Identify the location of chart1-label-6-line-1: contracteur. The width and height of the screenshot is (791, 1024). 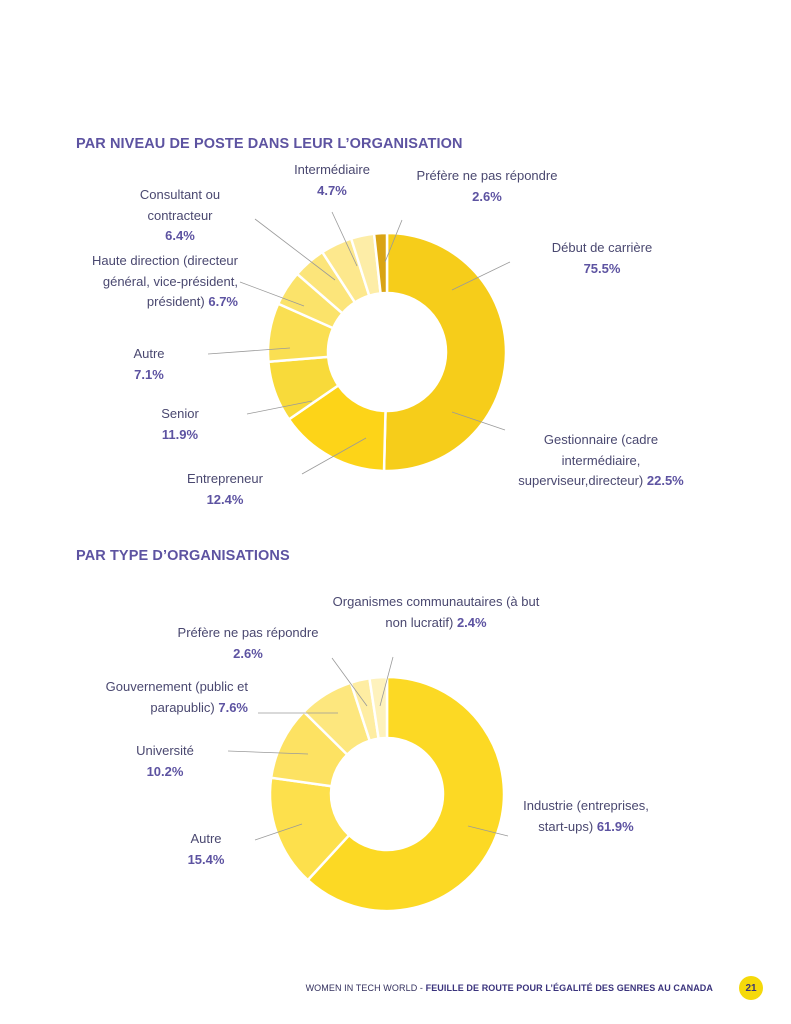
(180, 215).